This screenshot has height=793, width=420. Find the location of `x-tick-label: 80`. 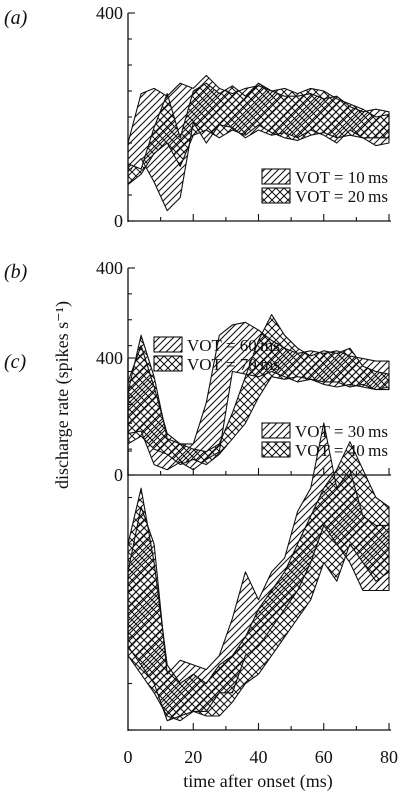

x-tick-label: 80 is located at coordinates (389, 757).